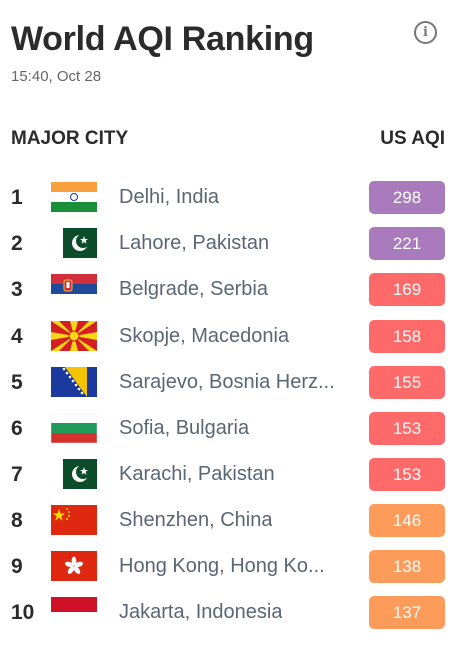  What do you see at coordinates (407, 243) in the screenshot?
I see `aqi-badge: 221` at bounding box center [407, 243].